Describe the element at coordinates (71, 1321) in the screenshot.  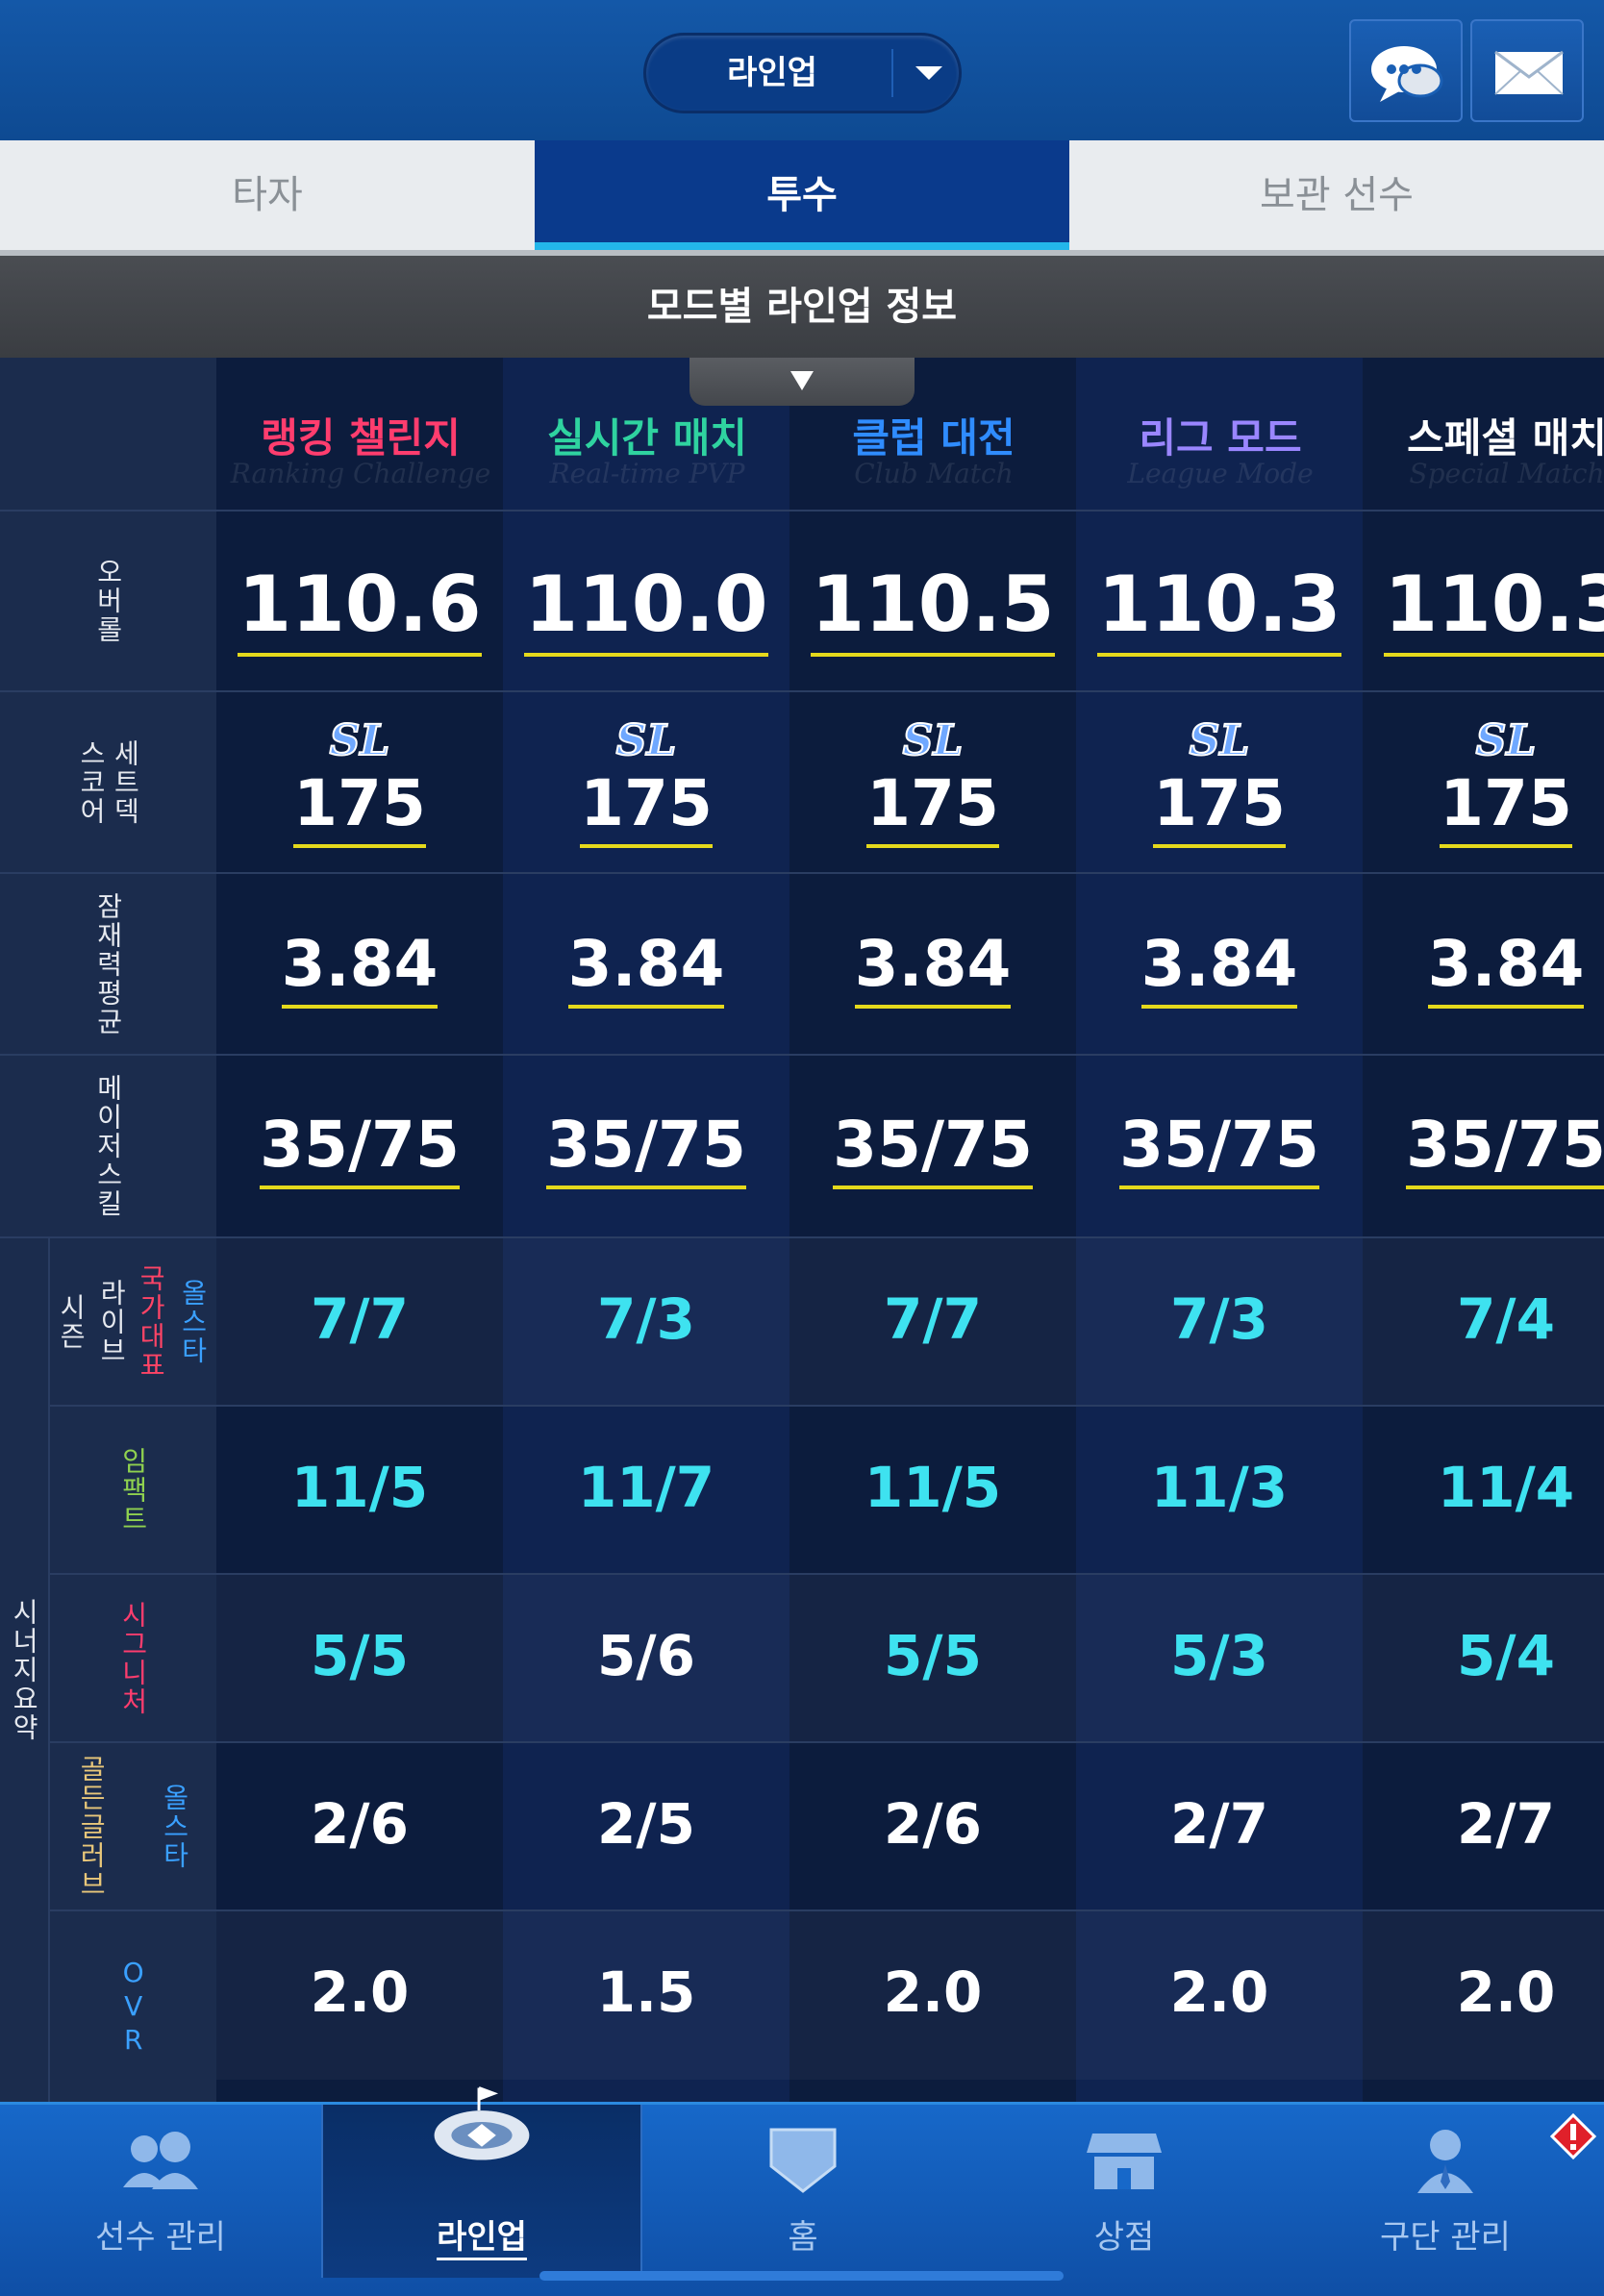
I see `label-season: 시즌` at that location.